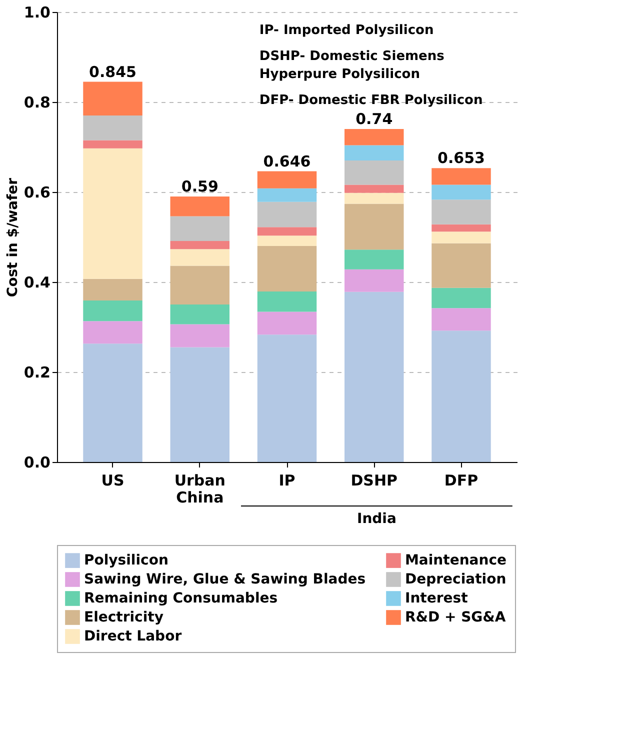 The image size is (624, 756). What do you see at coordinates (200, 489) in the screenshot?
I see `x-tick-label: Urban China` at bounding box center [200, 489].